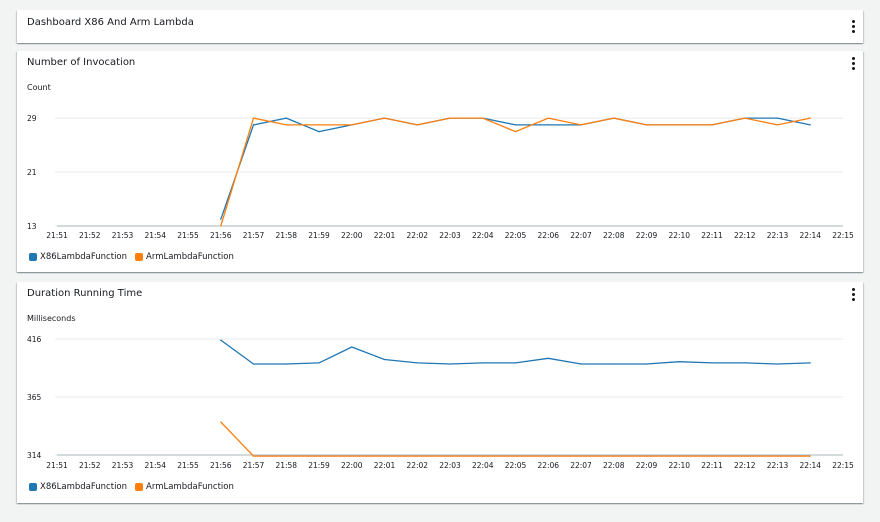 The image size is (880, 522). I want to click on dashboard-title: Dashboard X86 And Arm Lambda, so click(110, 22).